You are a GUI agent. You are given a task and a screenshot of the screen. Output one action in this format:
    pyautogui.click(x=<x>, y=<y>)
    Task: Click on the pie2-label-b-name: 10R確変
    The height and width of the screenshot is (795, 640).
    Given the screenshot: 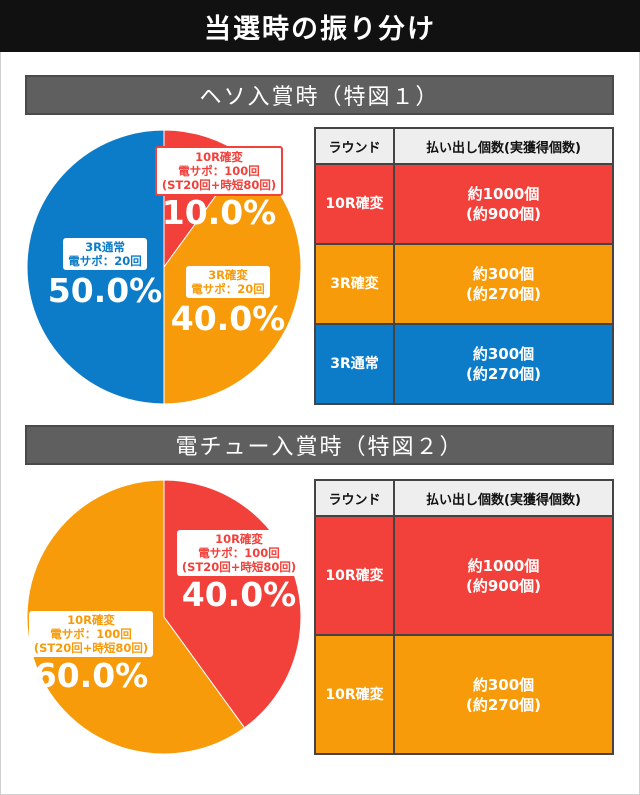 What is the action you would take?
    pyautogui.click(x=91, y=620)
    